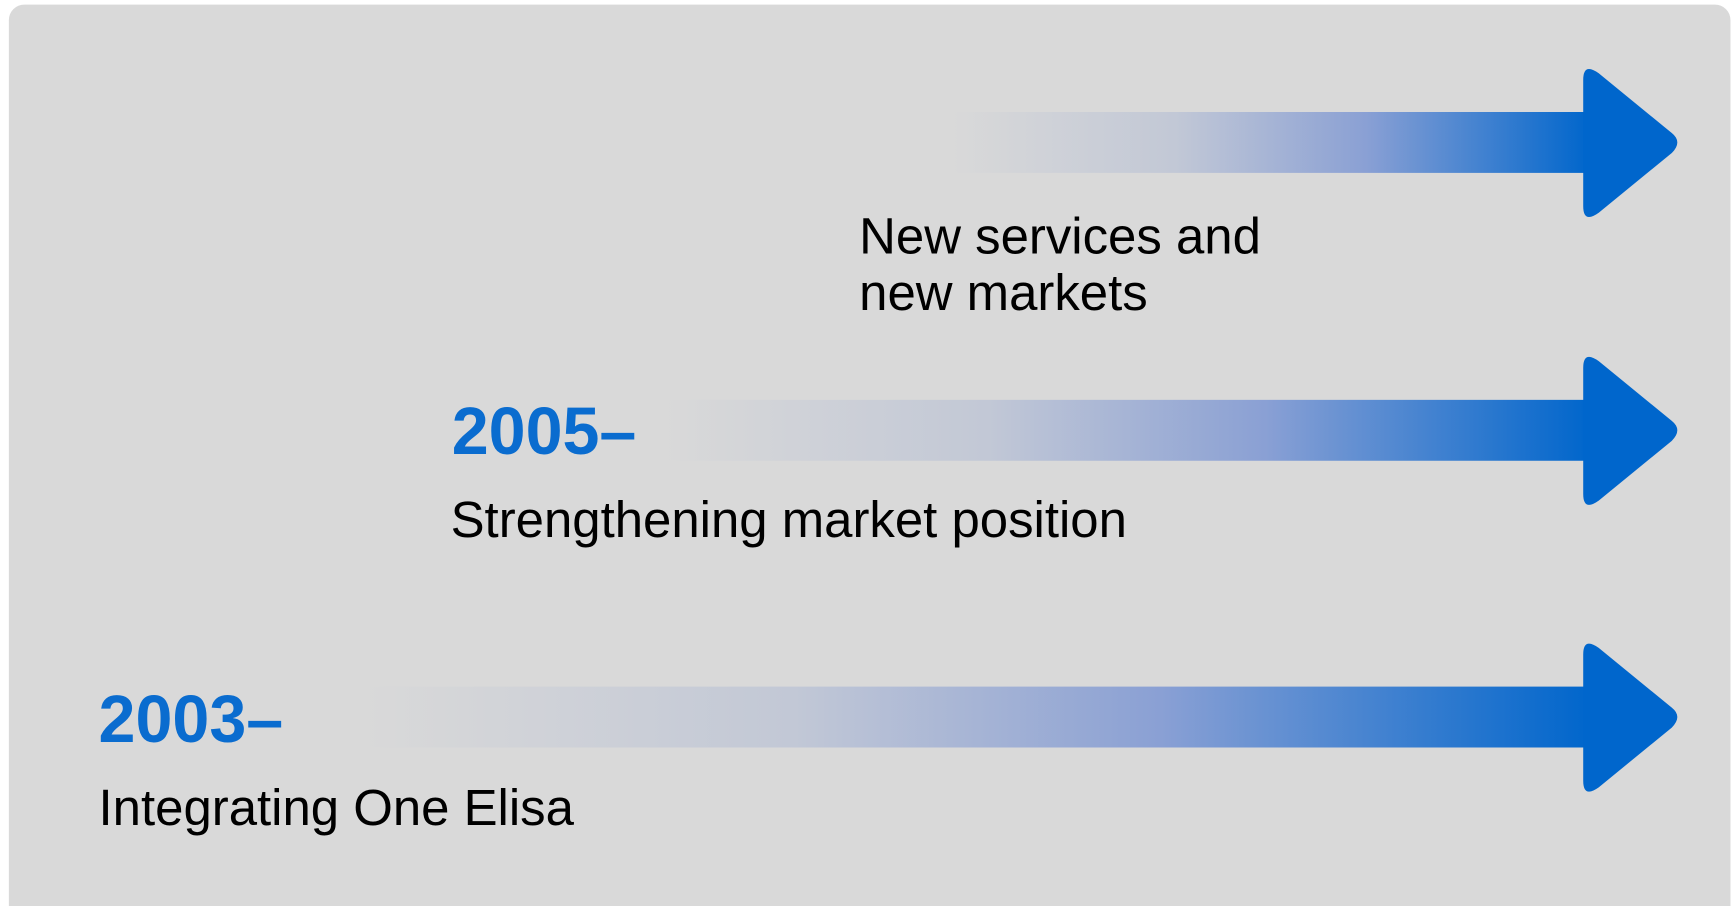 The width and height of the screenshot is (1736, 906). What do you see at coordinates (544, 432) in the screenshot?
I see `stage-year: 2005–` at bounding box center [544, 432].